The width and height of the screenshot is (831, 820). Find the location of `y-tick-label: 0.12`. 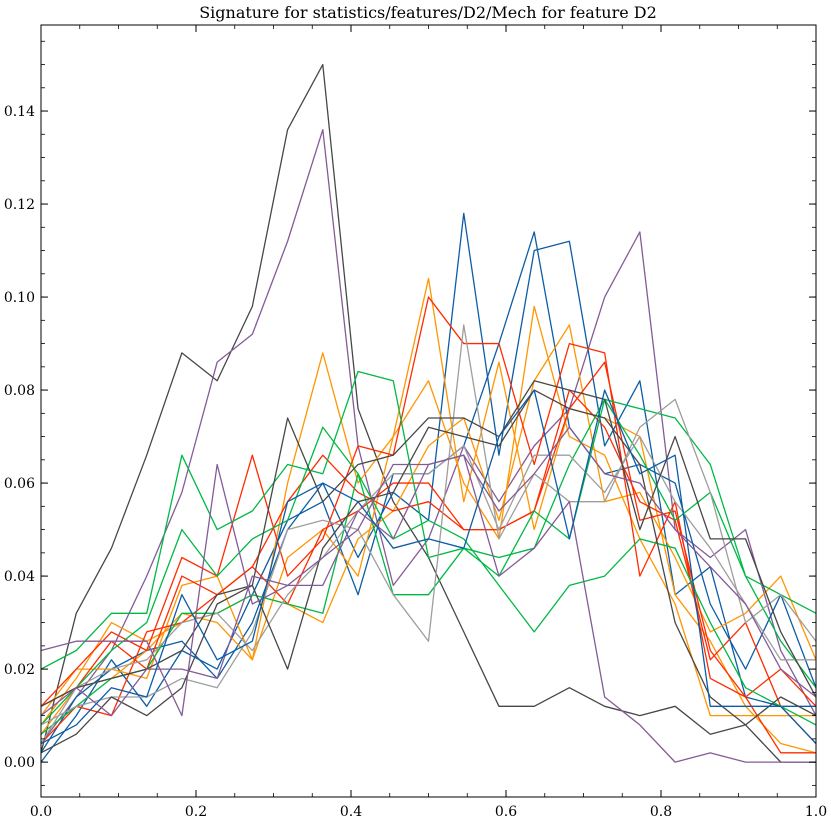

y-tick-label: 0.12 is located at coordinates (19, 205).